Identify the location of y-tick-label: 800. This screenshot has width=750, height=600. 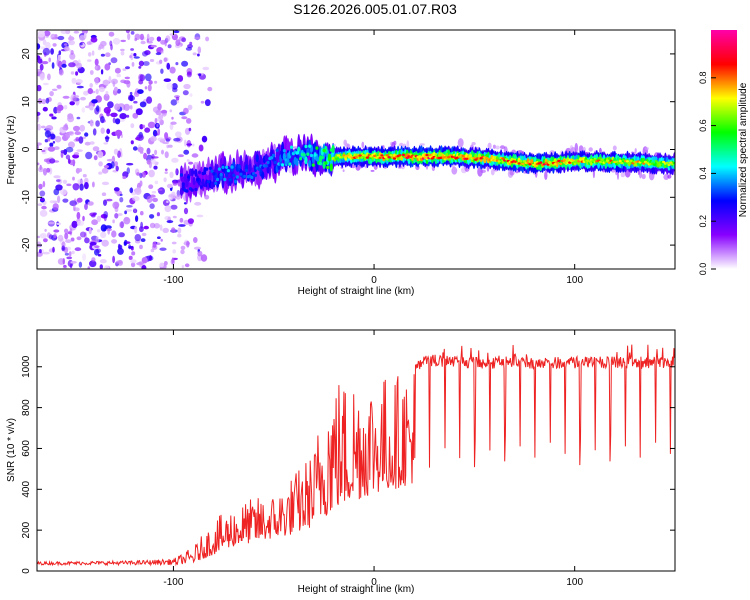
(26, 407).